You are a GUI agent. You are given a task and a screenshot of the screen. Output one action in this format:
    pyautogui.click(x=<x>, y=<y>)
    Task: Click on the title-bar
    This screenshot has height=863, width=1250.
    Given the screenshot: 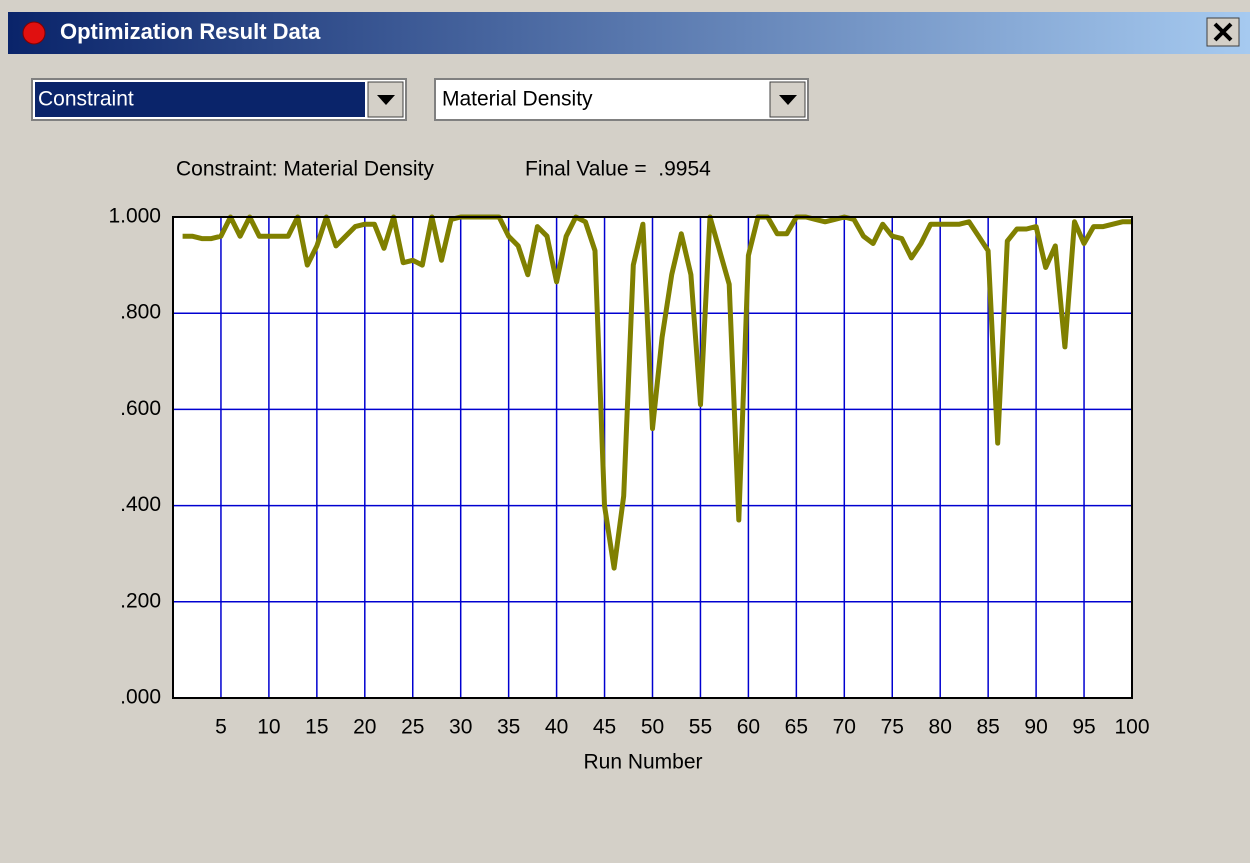 What is the action you would take?
    pyautogui.click(x=629, y=33)
    